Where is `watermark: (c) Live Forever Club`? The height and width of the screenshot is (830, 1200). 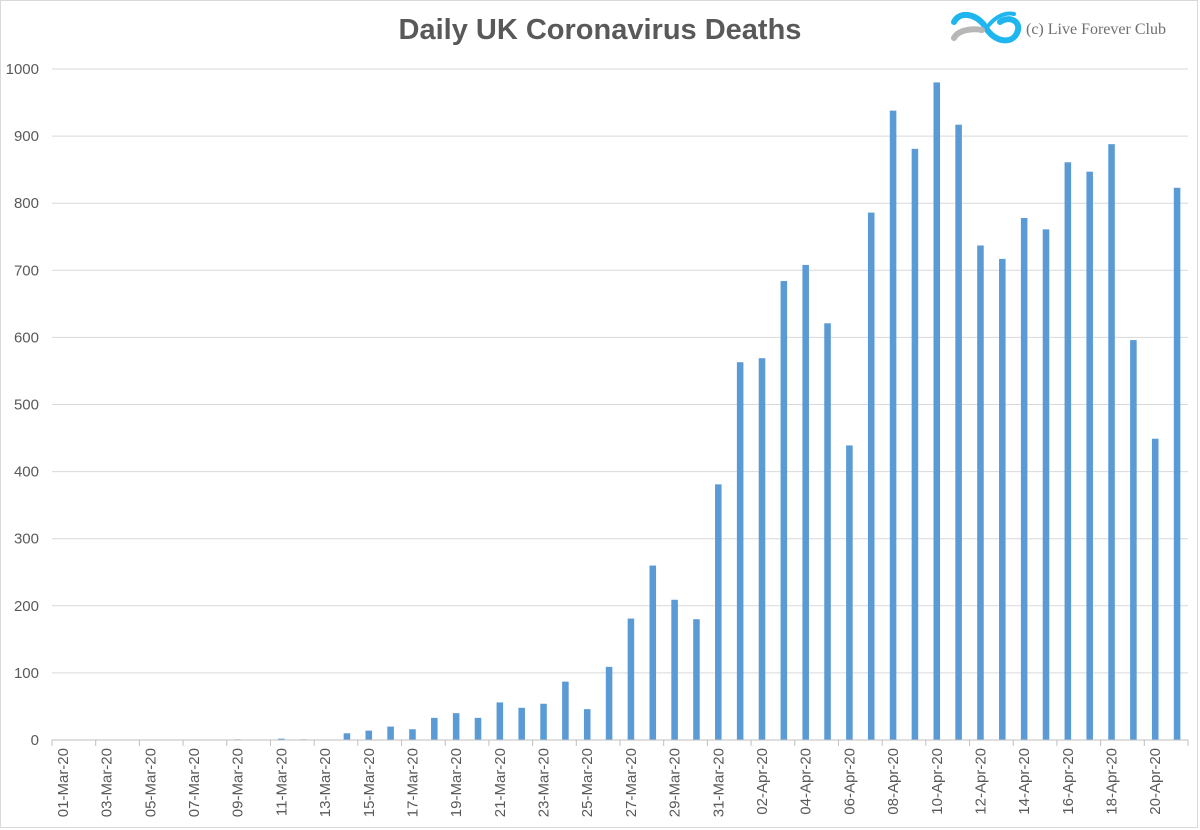
watermark: (c) Live Forever Club is located at coordinates (1071, 28).